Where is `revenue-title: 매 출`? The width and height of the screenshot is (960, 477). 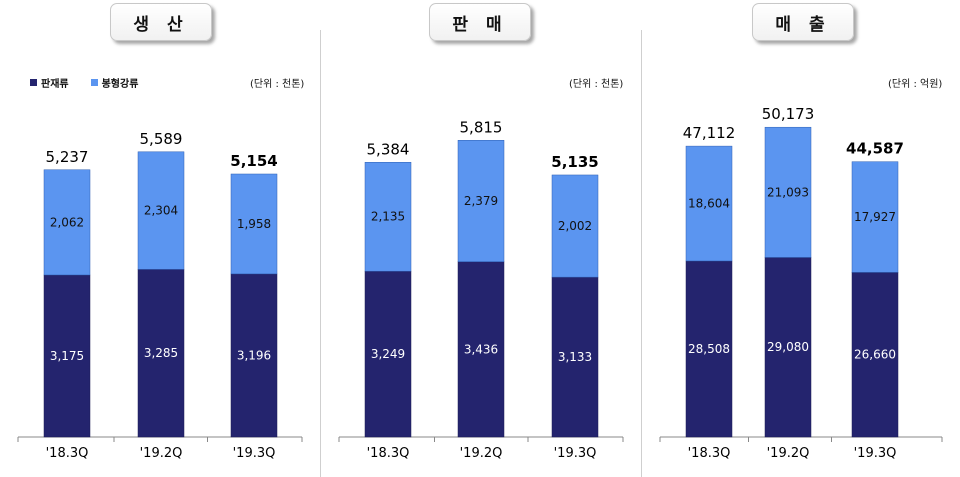 revenue-title: 매 출 is located at coordinates (803, 22).